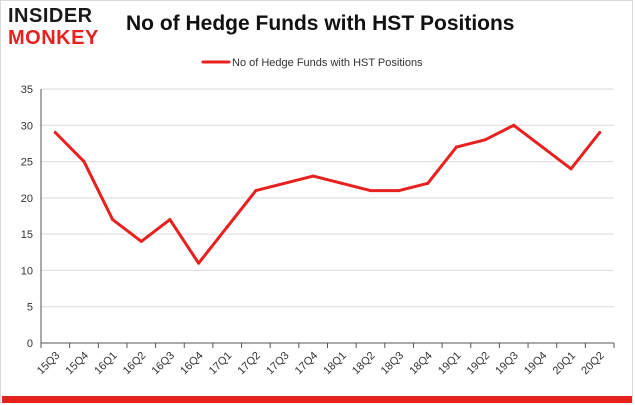  Describe the element at coordinates (27, 199) in the screenshot. I see `y-tick-label: 20` at that location.